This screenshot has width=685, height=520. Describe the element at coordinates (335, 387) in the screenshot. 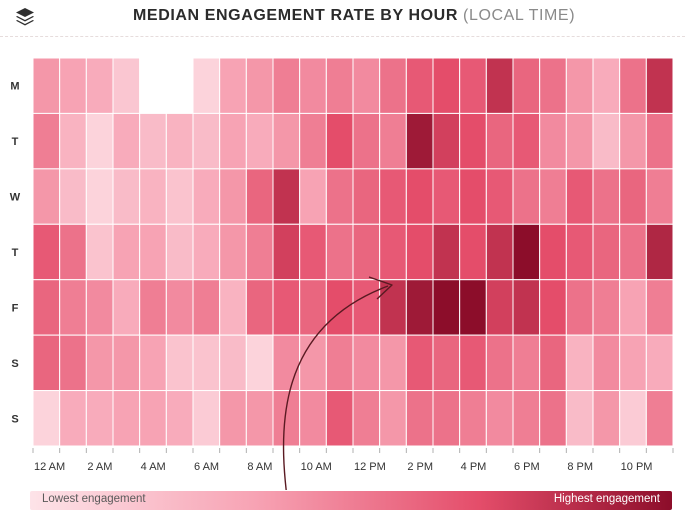

I see `curved-arrow-icon` at that location.